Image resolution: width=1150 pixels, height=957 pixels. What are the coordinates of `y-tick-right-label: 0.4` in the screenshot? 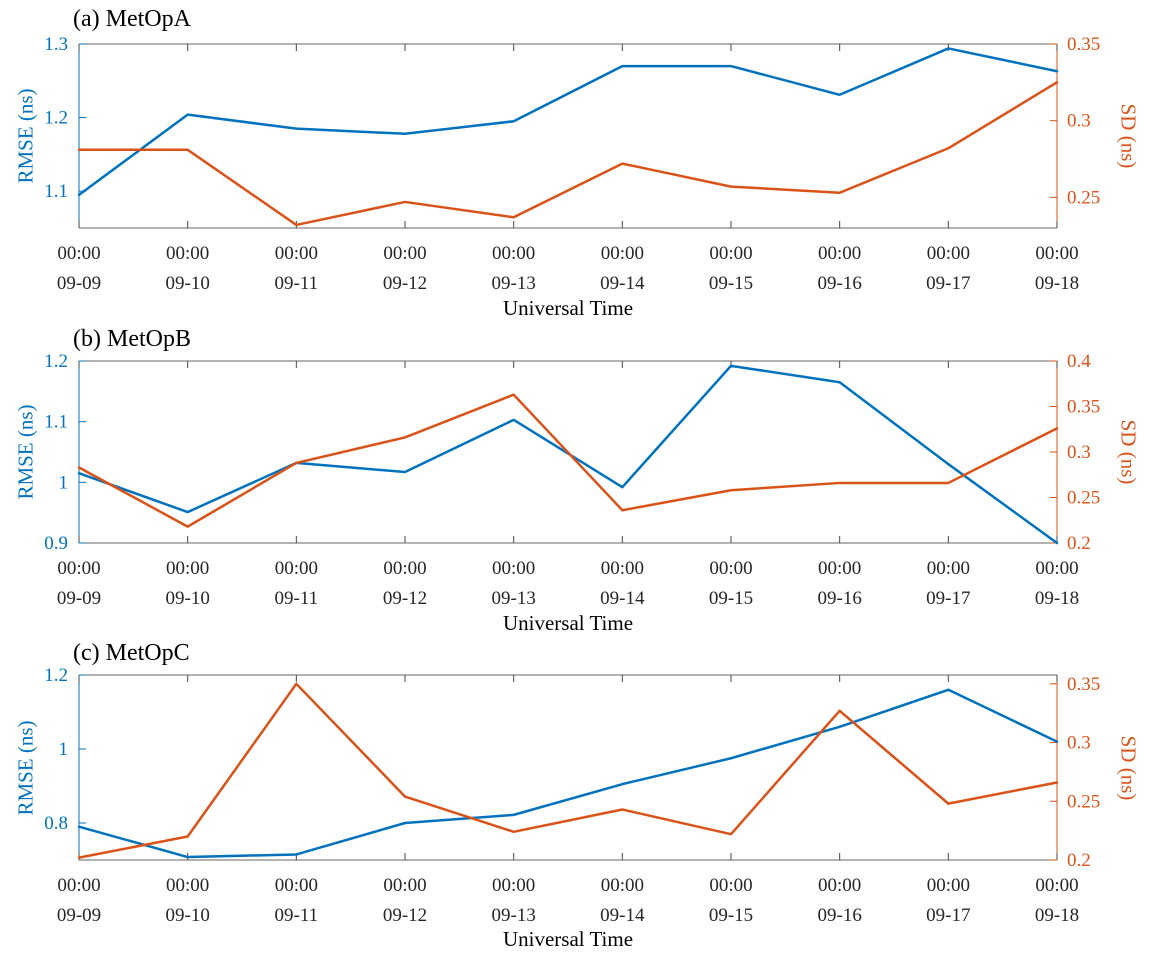 It's located at (1079, 361).